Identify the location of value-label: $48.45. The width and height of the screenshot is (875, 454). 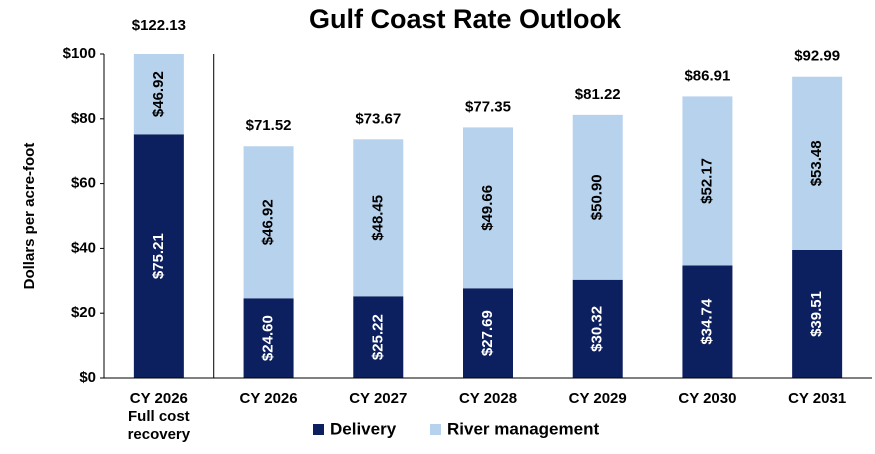
(377, 218).